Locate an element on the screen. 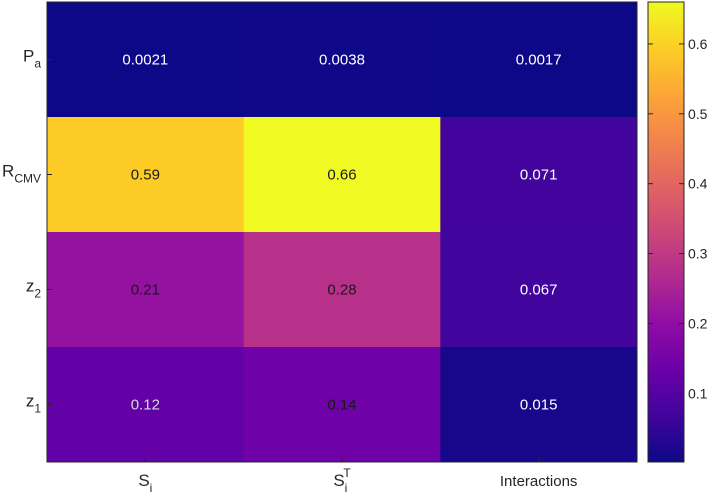  y-tick-label-z1: z1 is located at coordinates (34, 404).